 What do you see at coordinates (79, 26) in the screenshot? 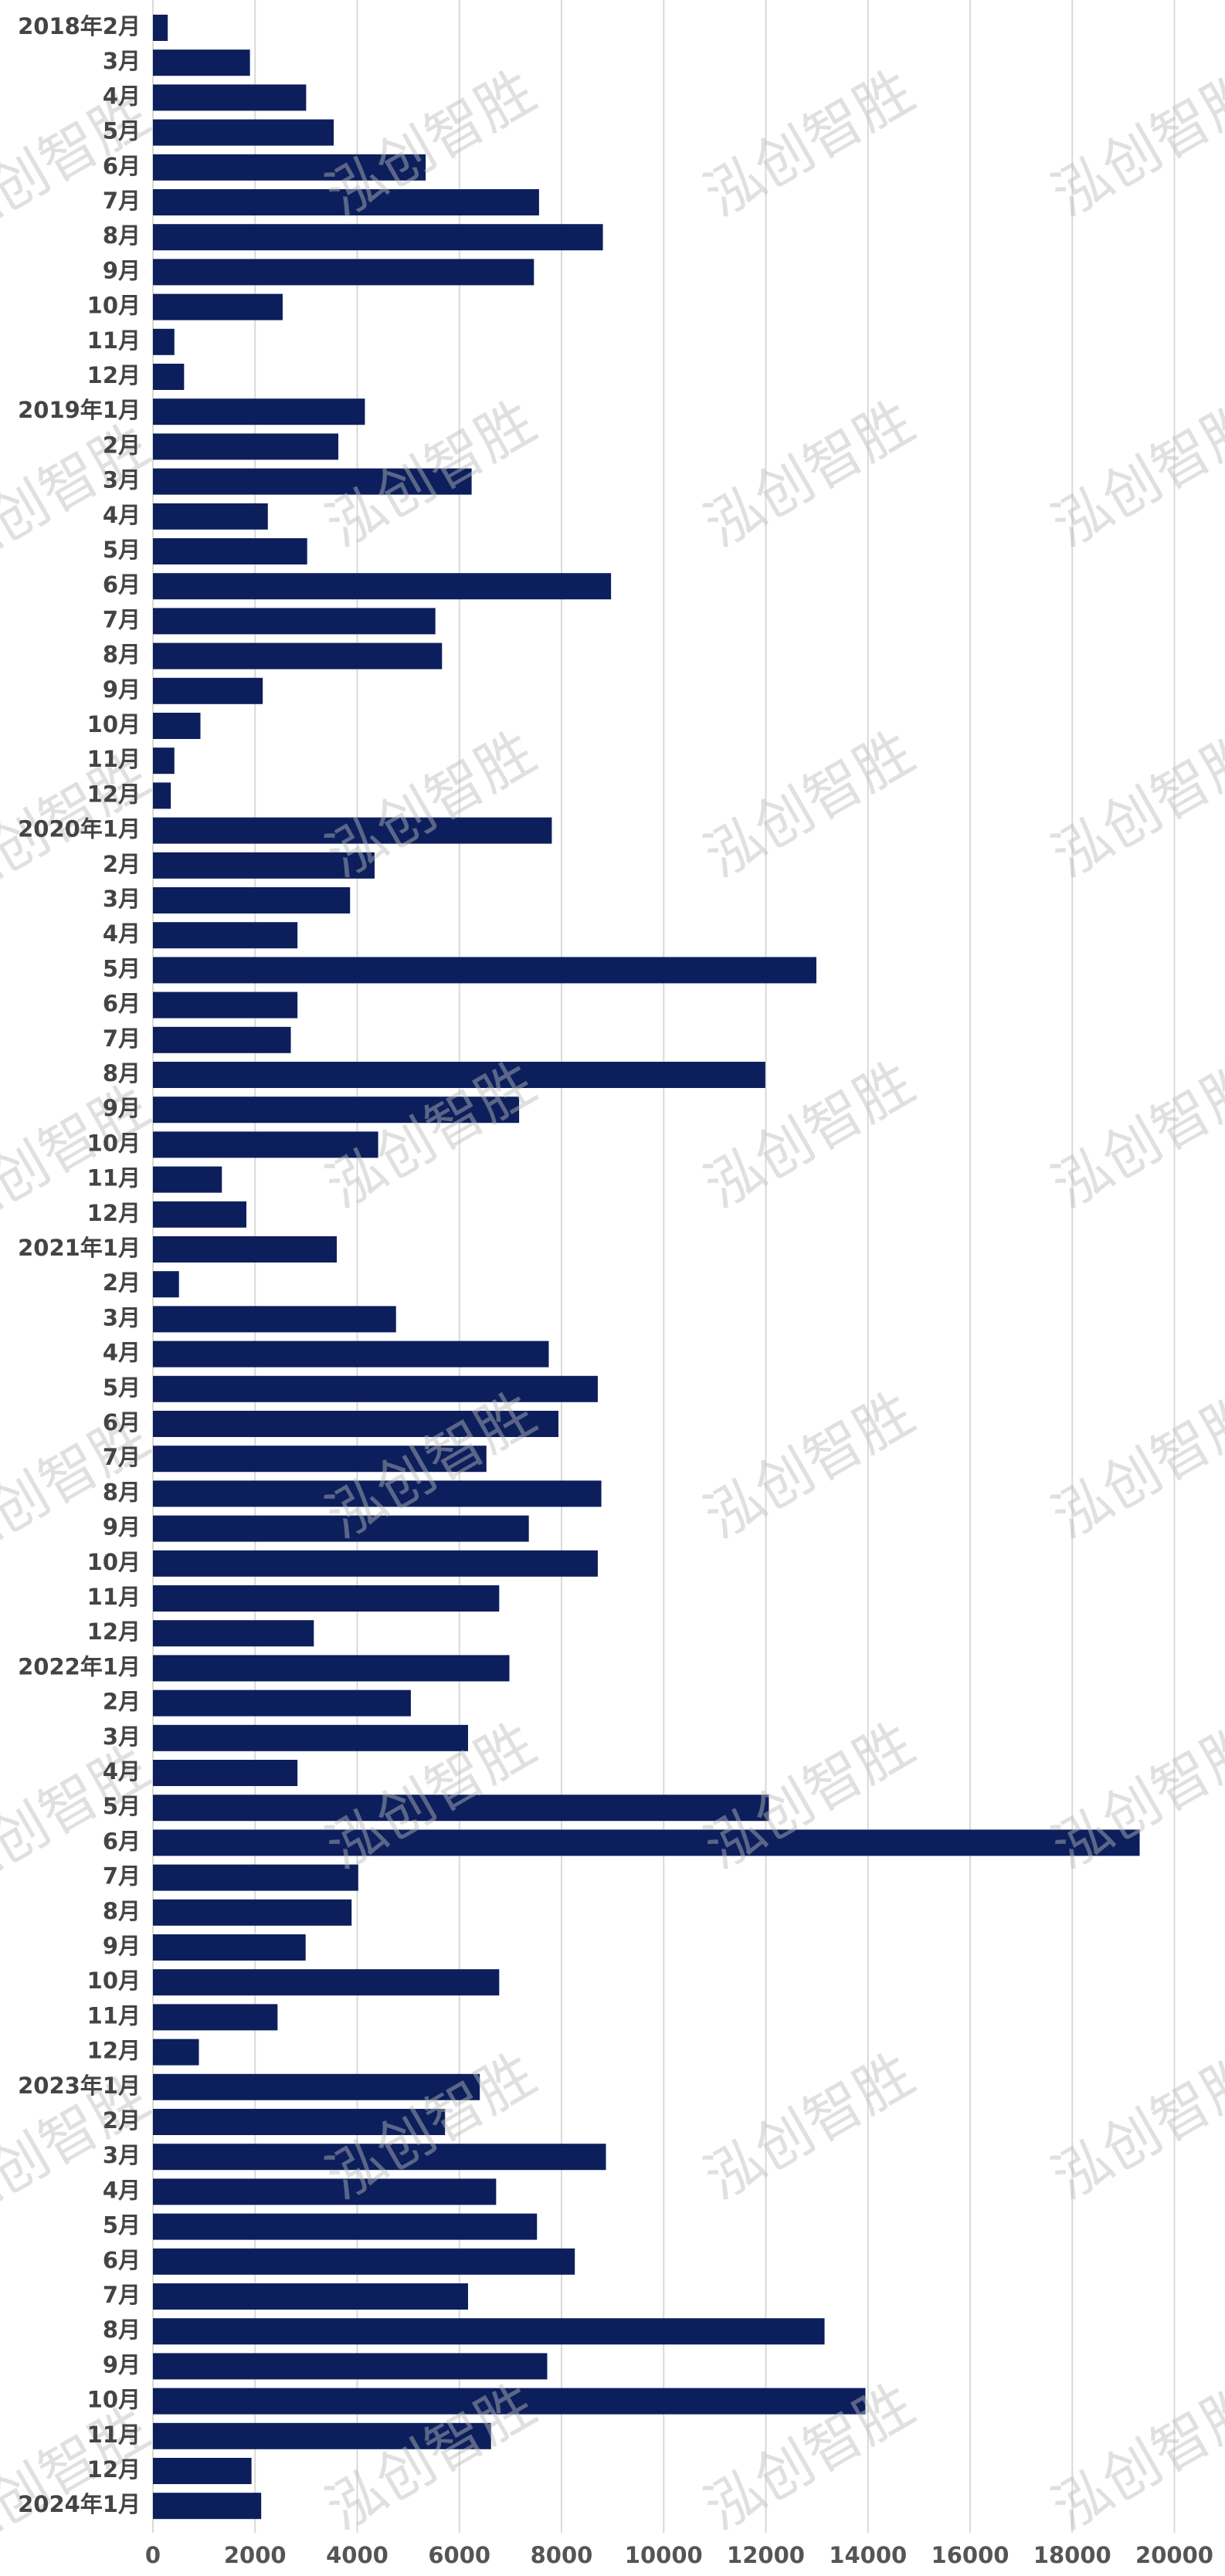
I see `y-tick-label: 2018年2月` at bounding box center [79, 26].